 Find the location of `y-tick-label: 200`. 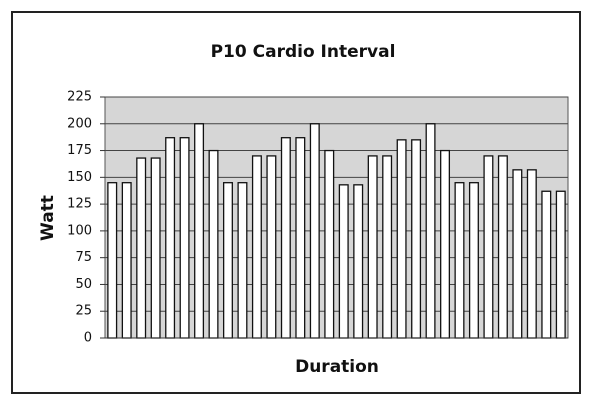

y-tick-label: 200 is located at coordinates (79, 123).